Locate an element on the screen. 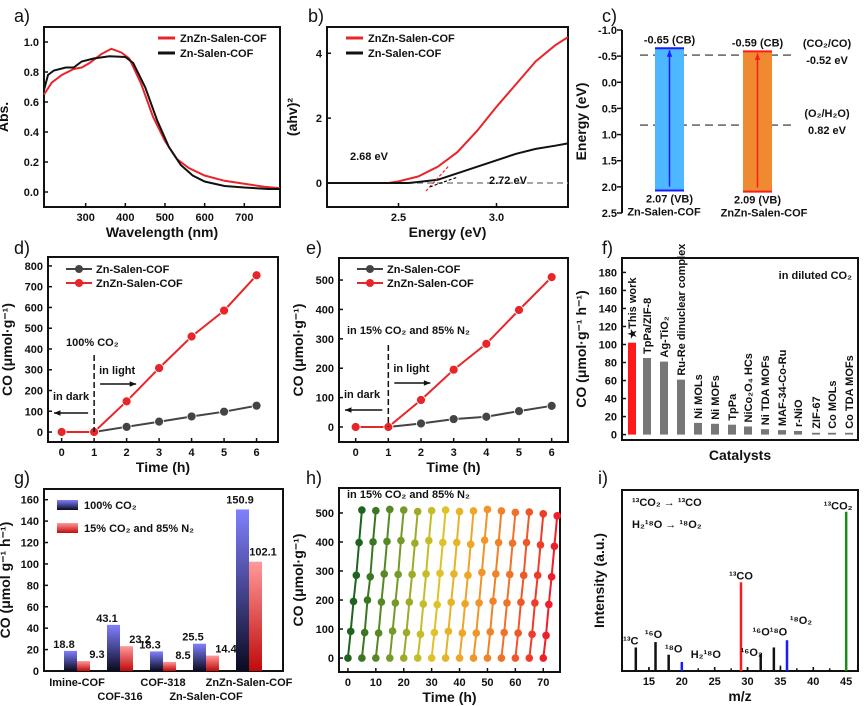  panel-label: g) is located at coordinates (22, 478).